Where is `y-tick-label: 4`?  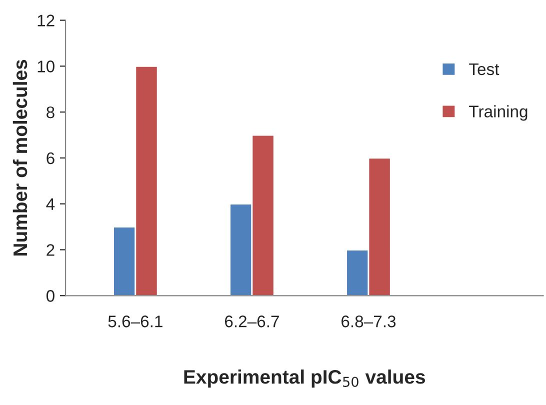
y-tick-label: 4 is located at coordinates (50, 204).